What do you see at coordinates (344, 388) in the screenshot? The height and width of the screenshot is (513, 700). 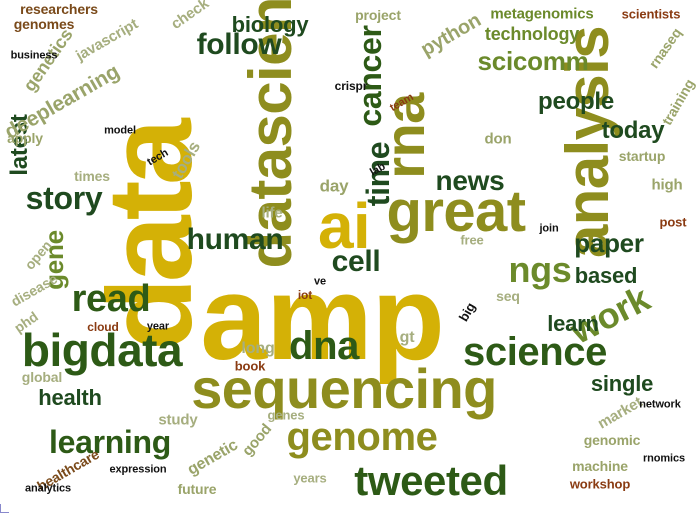 I see `word-sequencing: sequencing` at bounding box center [344, 388].